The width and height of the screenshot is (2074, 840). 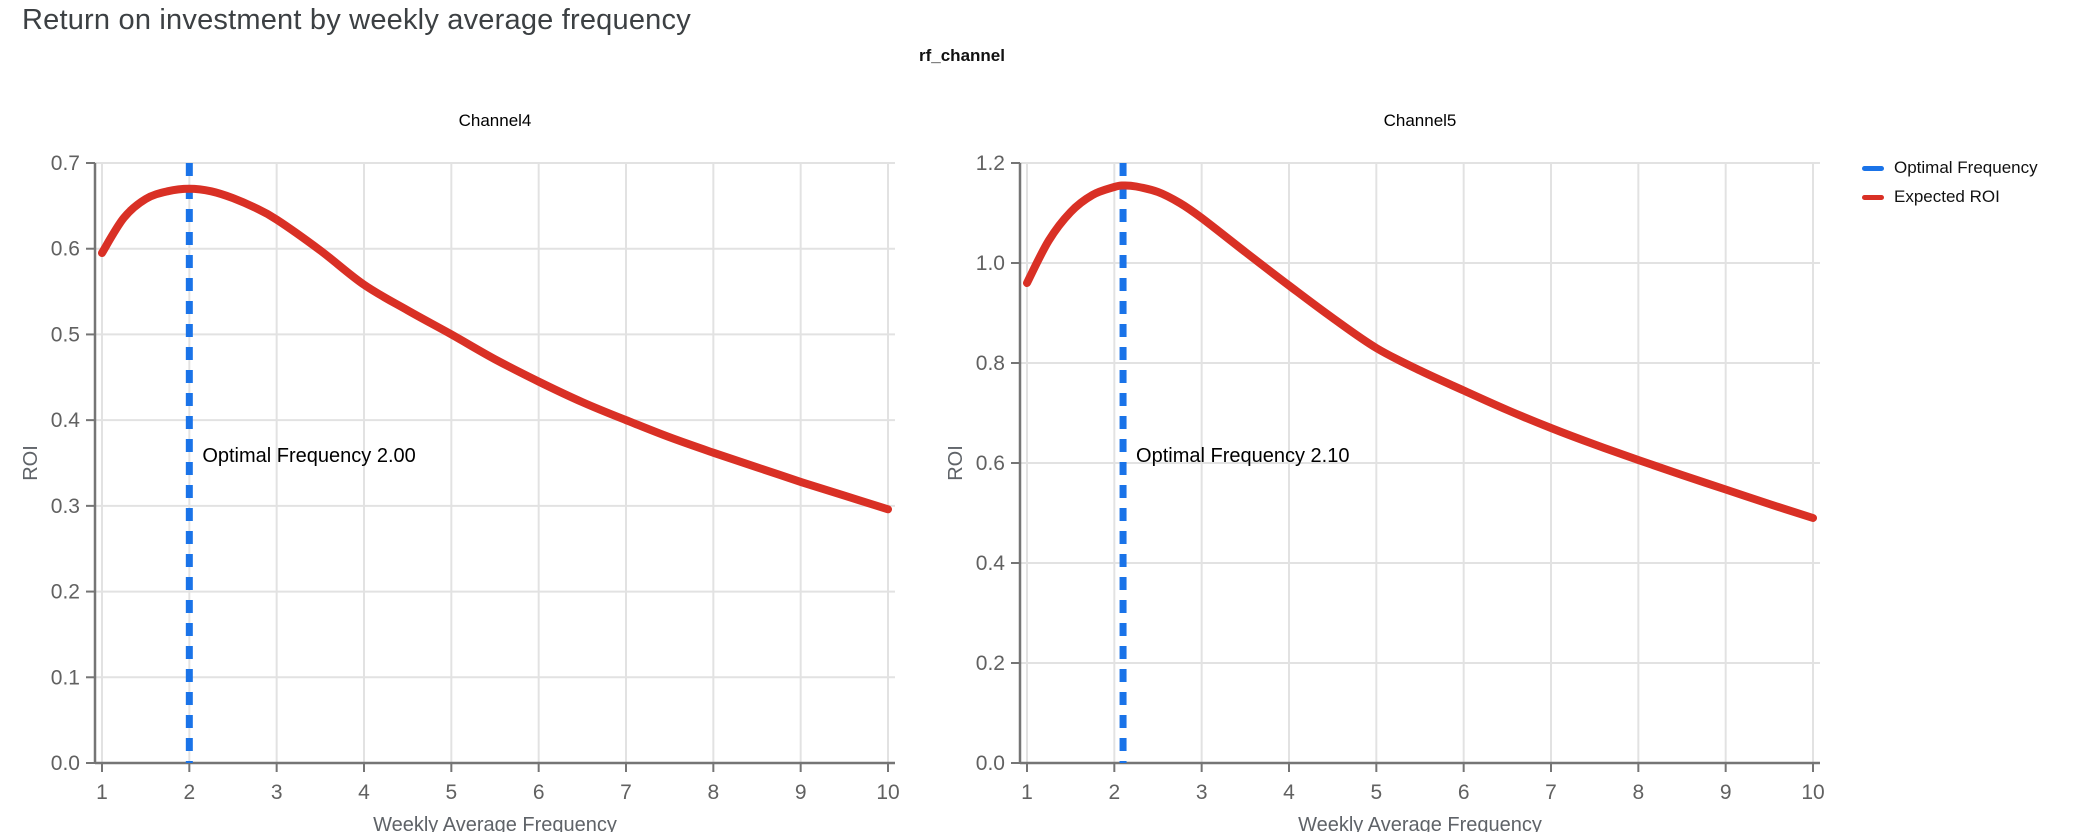 I want to click on legend-label: Optimal Frequency, so click(x=1966, y=167).